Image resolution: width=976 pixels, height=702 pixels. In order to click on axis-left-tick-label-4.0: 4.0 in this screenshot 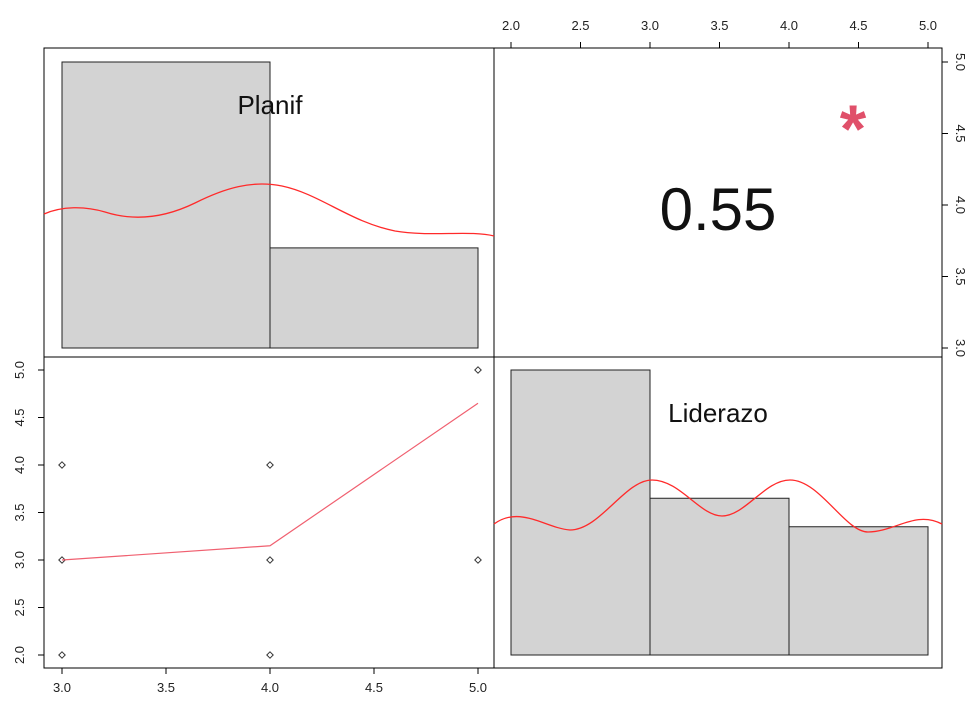, I will do `click(19, 465)`.